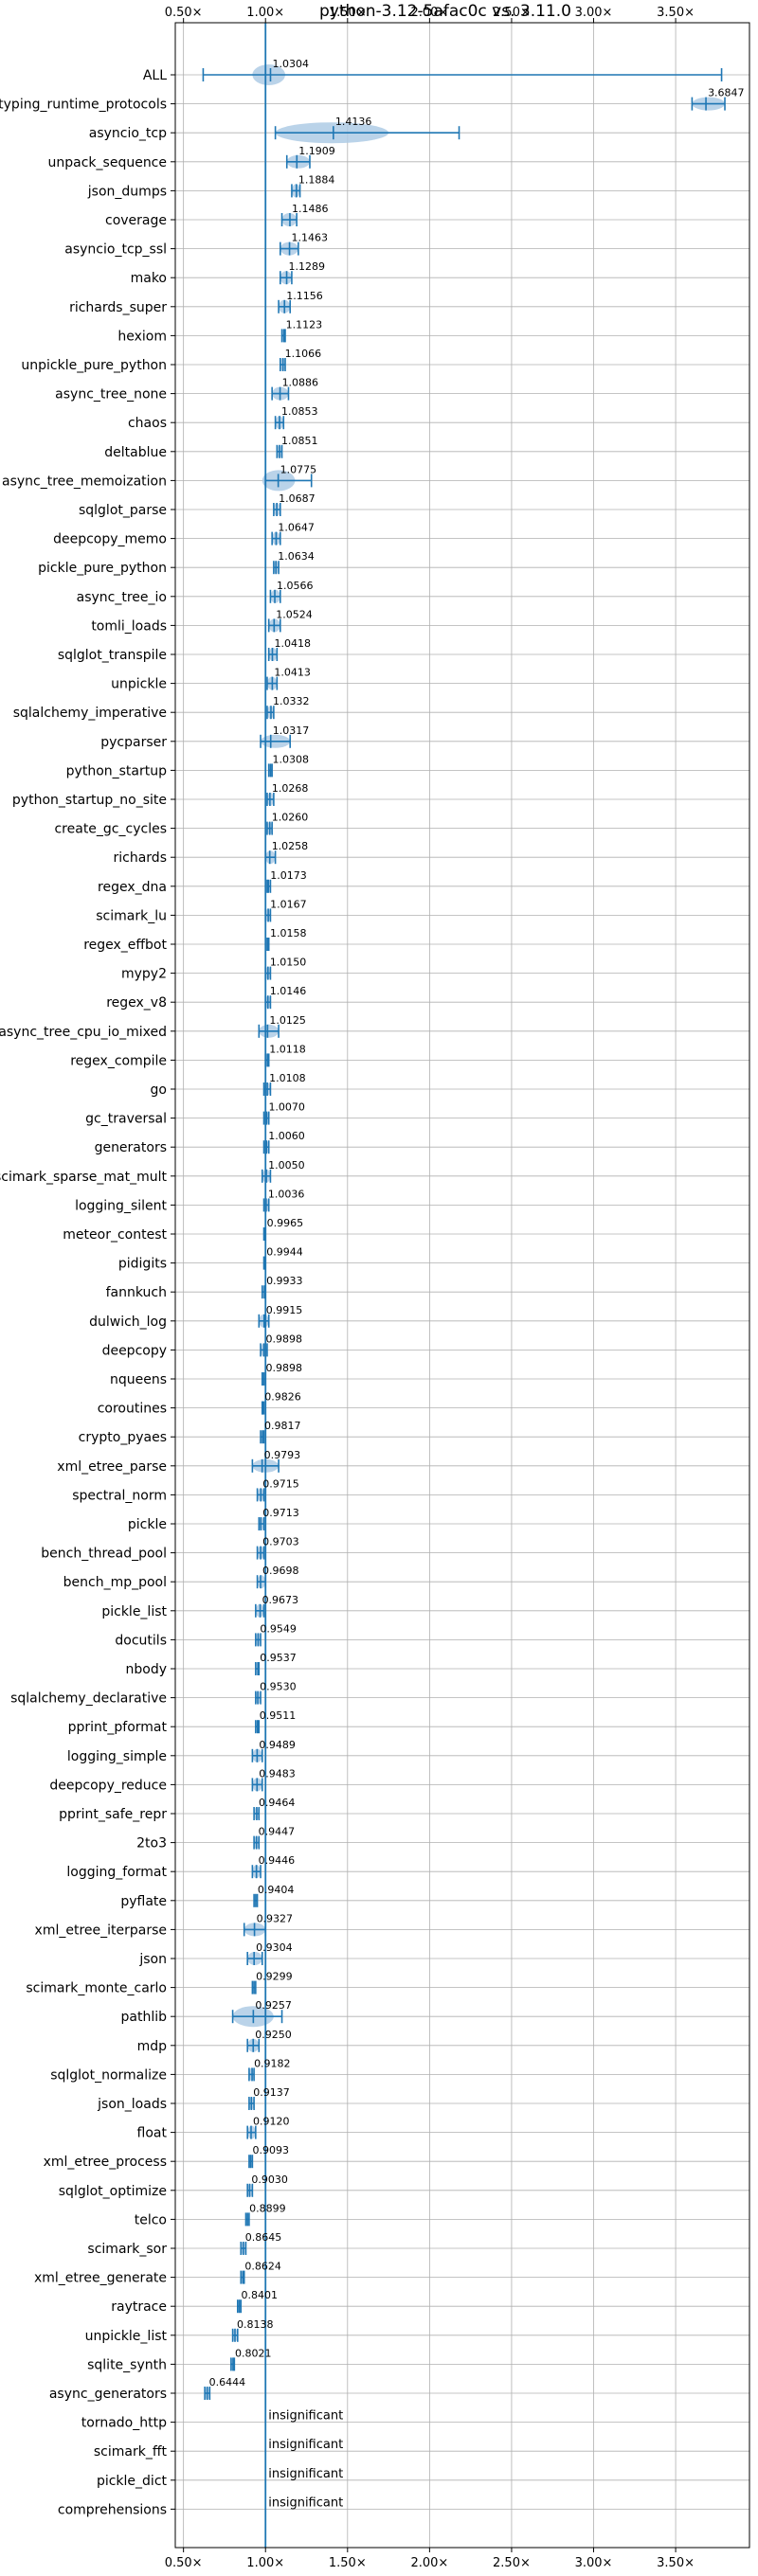  What do you see at coordinates (353, 122) in the screenshot?
I see `value-label: 1.4136` at bounding box center [353, 122].